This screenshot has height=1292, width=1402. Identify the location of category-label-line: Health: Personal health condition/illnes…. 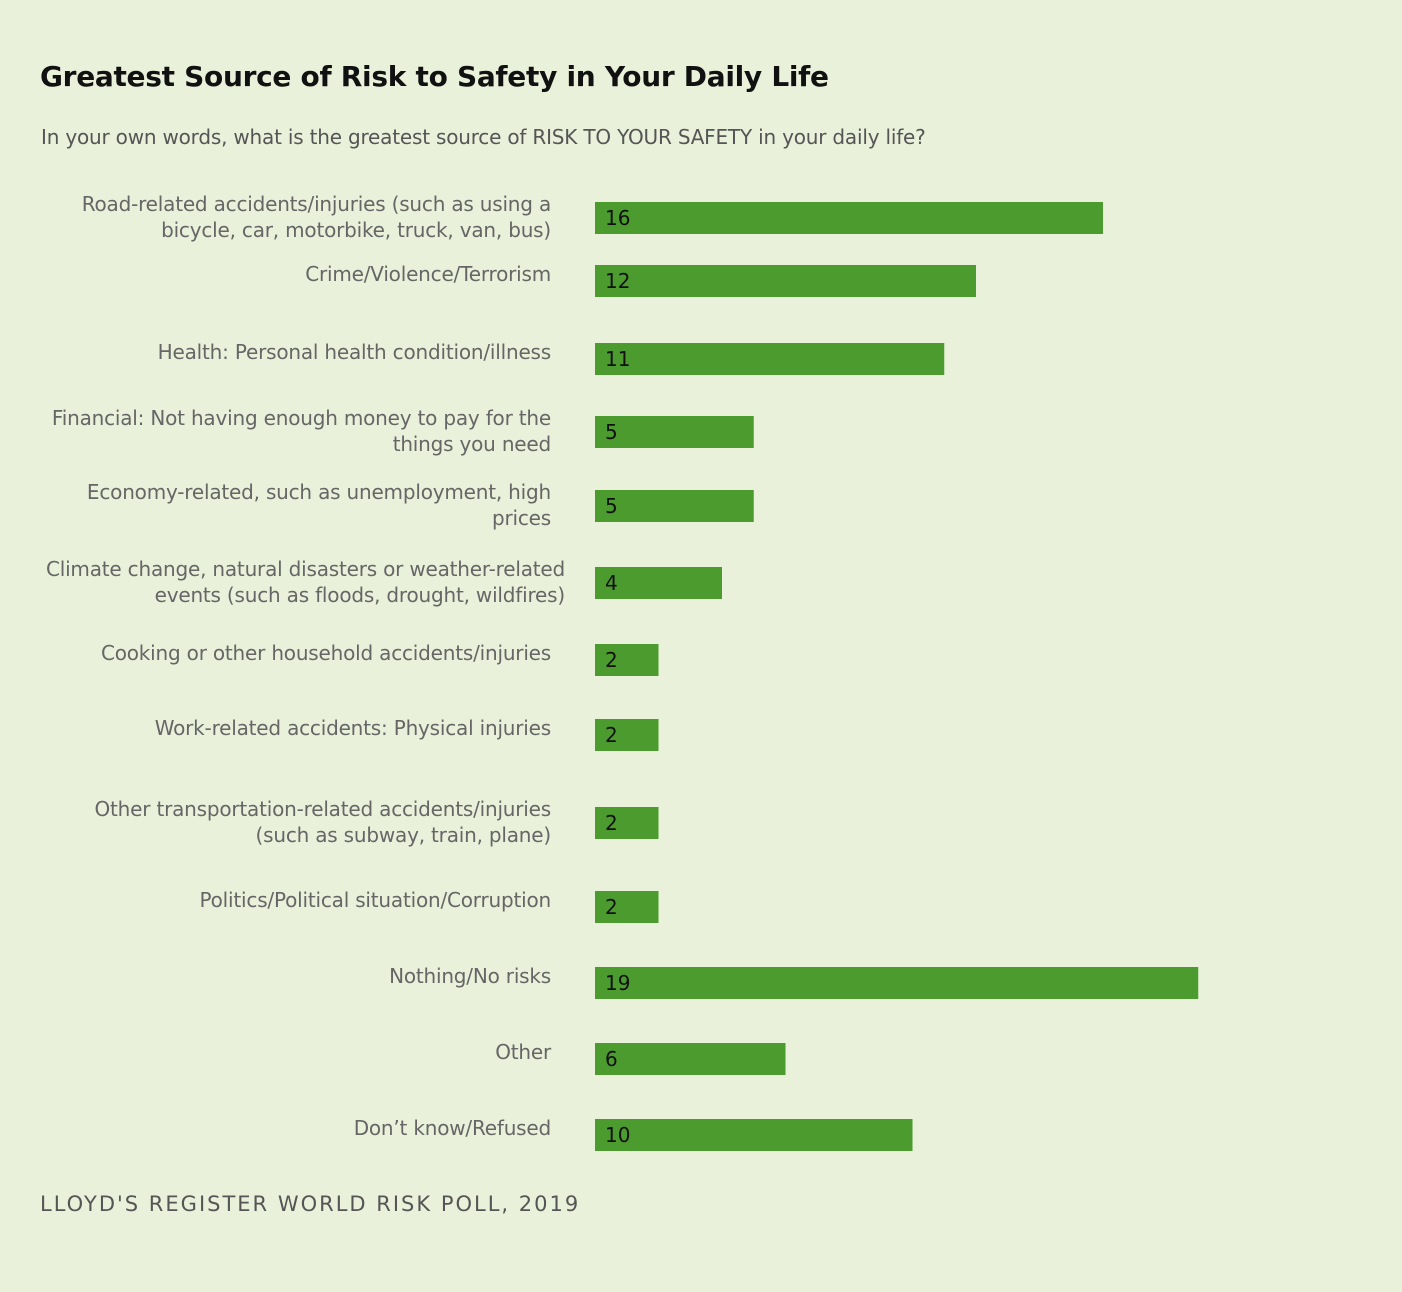
(354, 352).